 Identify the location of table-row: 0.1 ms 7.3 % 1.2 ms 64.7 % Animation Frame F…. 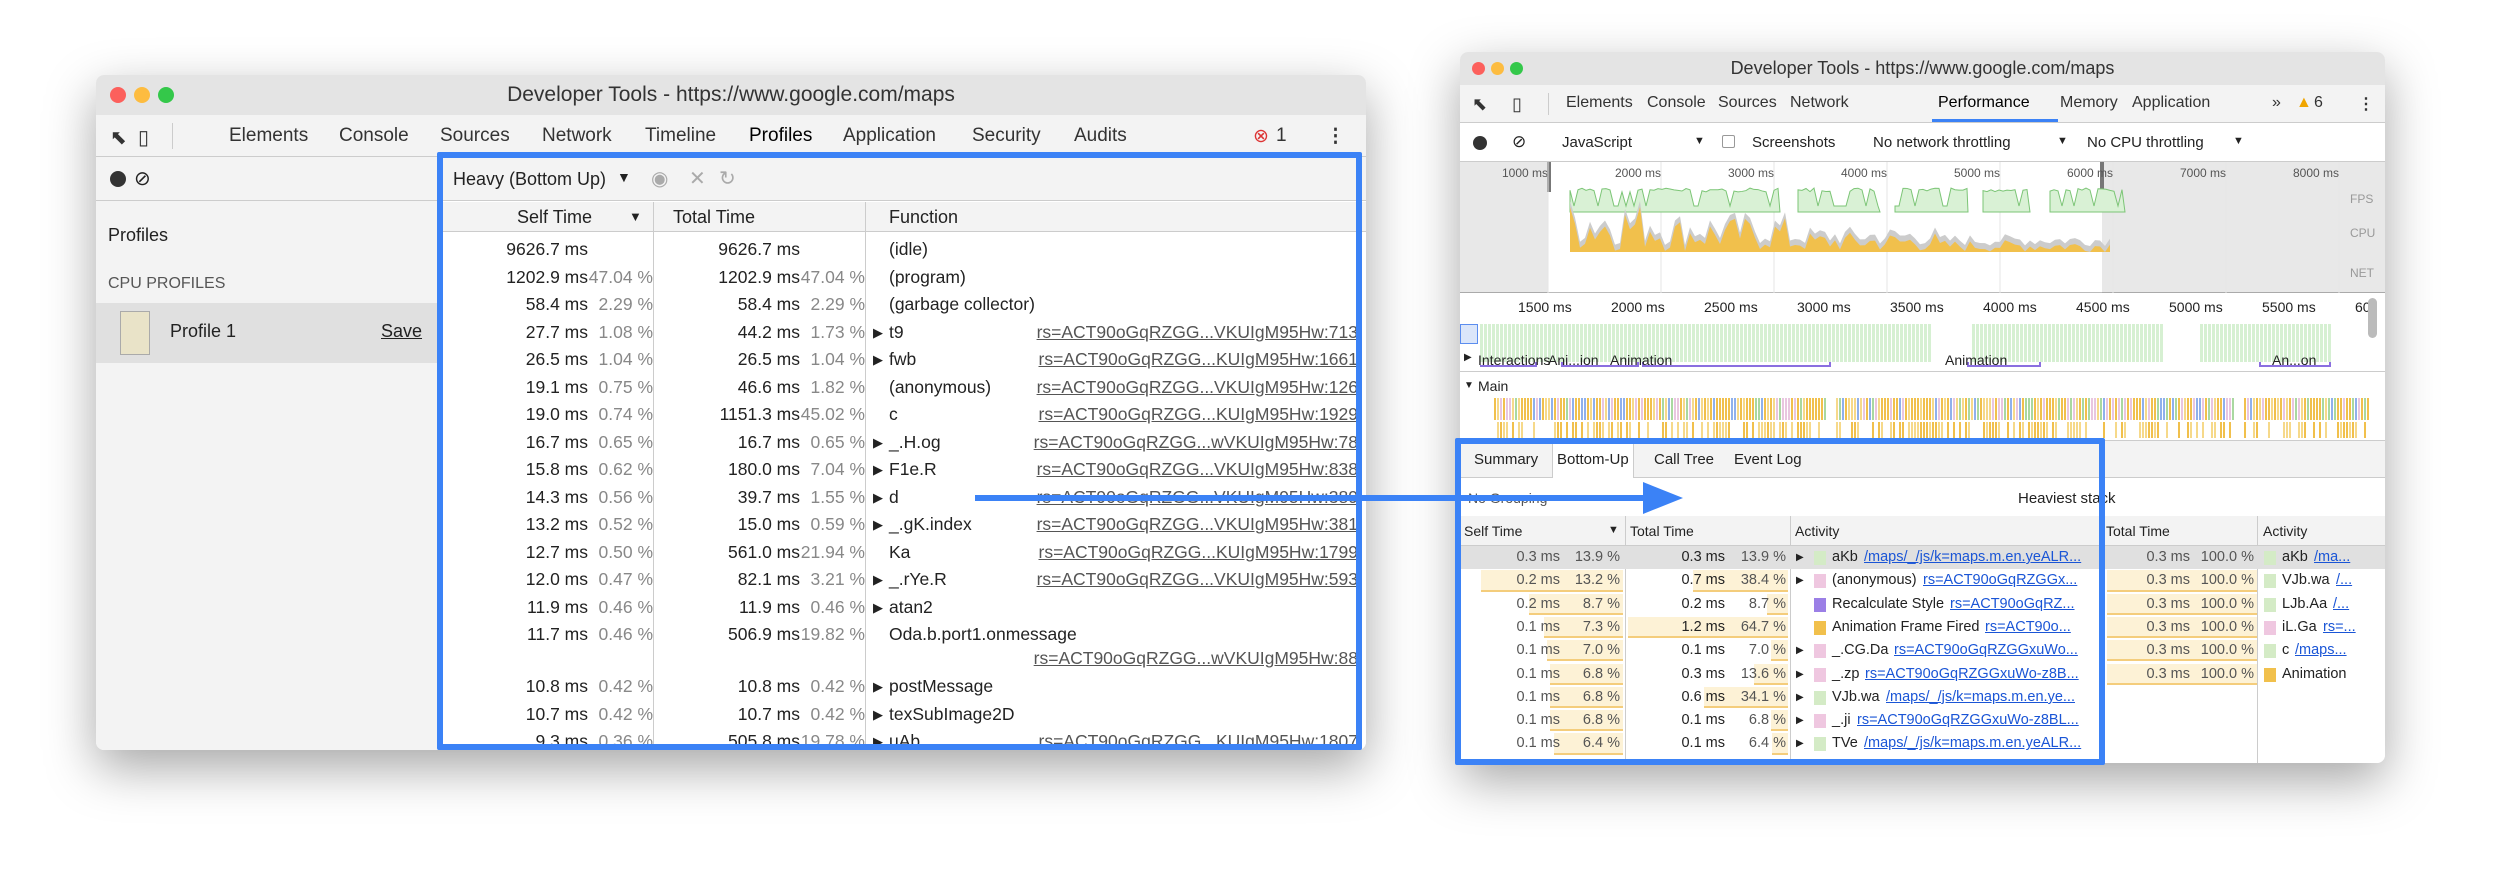
(1781, 627).